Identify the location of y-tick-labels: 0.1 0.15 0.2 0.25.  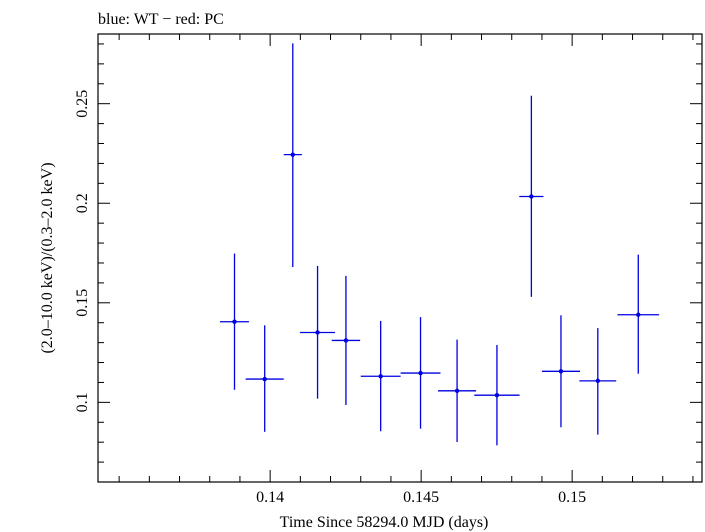
(82, 251).